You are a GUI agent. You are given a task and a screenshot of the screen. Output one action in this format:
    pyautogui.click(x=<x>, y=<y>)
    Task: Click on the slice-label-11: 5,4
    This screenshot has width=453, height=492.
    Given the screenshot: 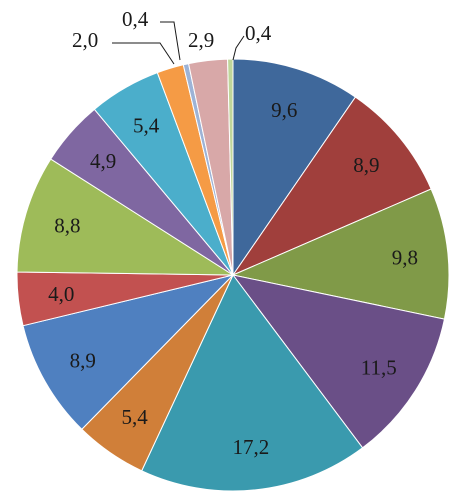 What is the action you would take?
    pyautogui.click(x=146, y=126)
    